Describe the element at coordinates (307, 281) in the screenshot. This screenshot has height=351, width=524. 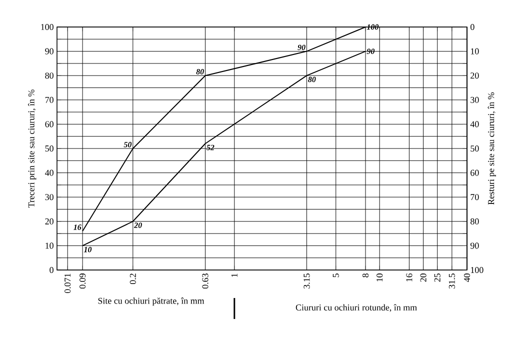
I see `x-tick-label: 3.15` at that location.